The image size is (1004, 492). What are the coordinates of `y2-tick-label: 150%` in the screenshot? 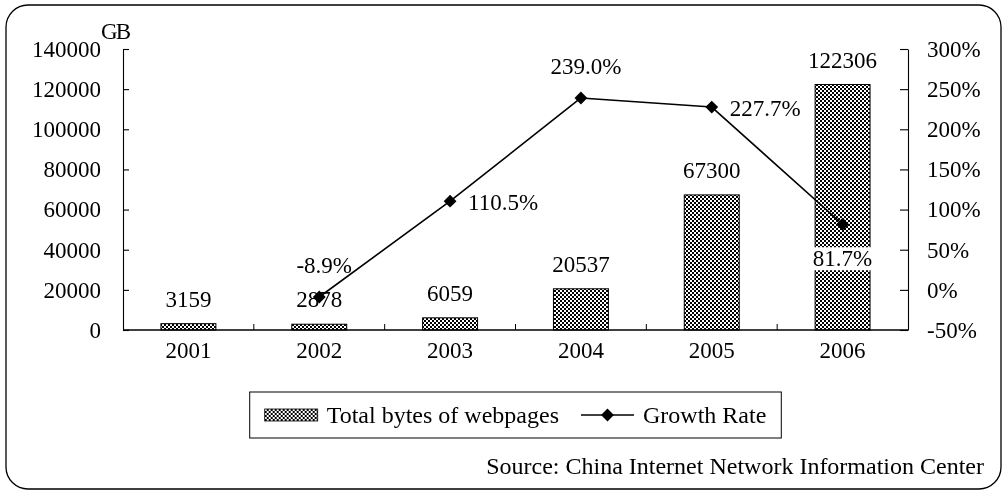 It's located at (954, 170).